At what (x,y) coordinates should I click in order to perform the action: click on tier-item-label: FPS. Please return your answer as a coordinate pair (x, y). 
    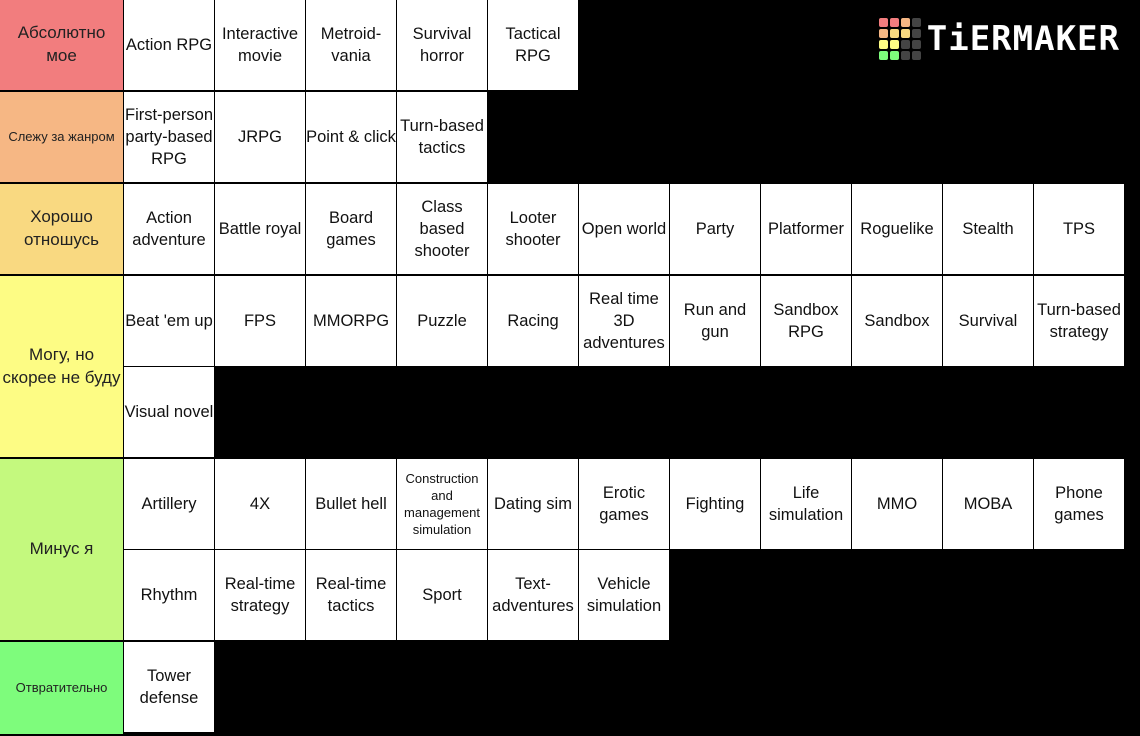
    Looking at the image, I should click on (260, 321).